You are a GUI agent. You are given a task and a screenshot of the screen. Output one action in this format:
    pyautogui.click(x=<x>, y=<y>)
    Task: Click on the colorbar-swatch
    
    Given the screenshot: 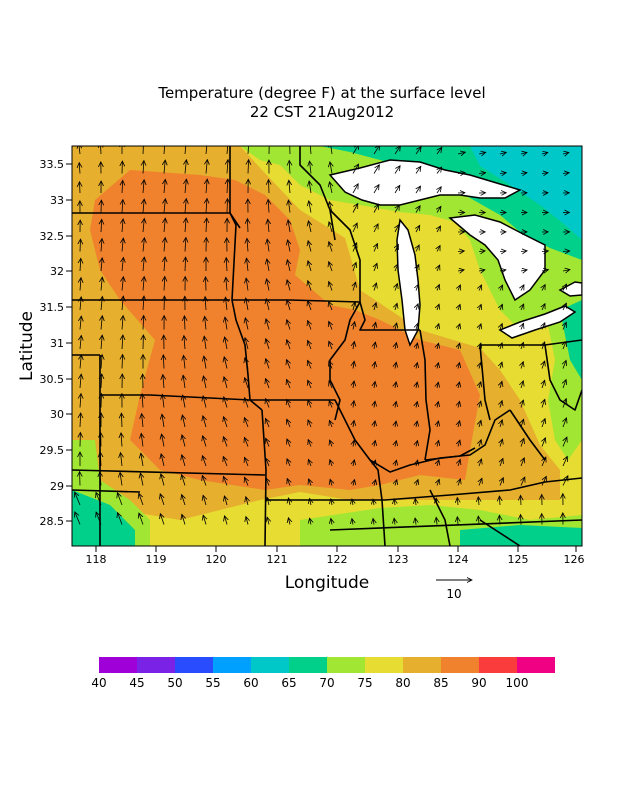 What is the action you would take?
    pyautogui.click(x=232, y=665)
    